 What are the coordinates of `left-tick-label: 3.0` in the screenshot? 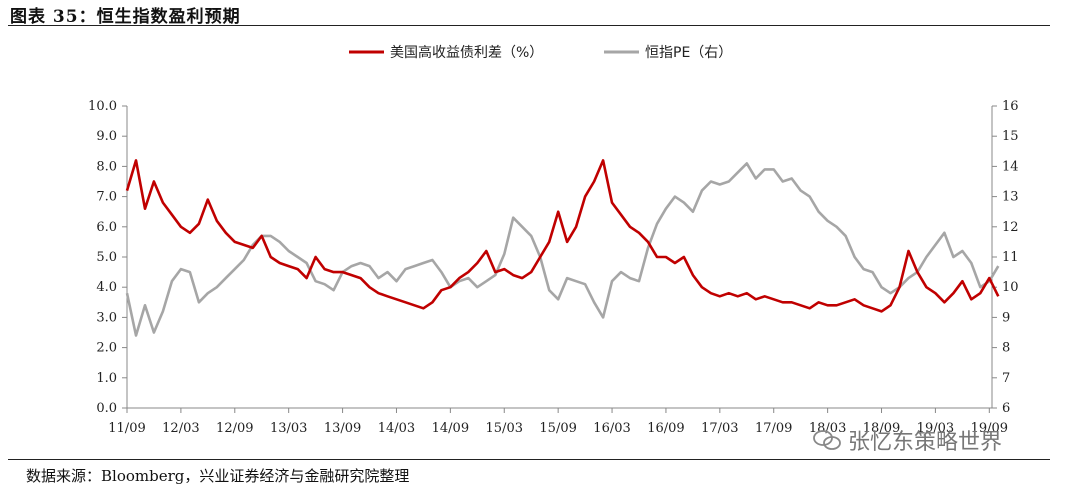 It's located at (106, 317).